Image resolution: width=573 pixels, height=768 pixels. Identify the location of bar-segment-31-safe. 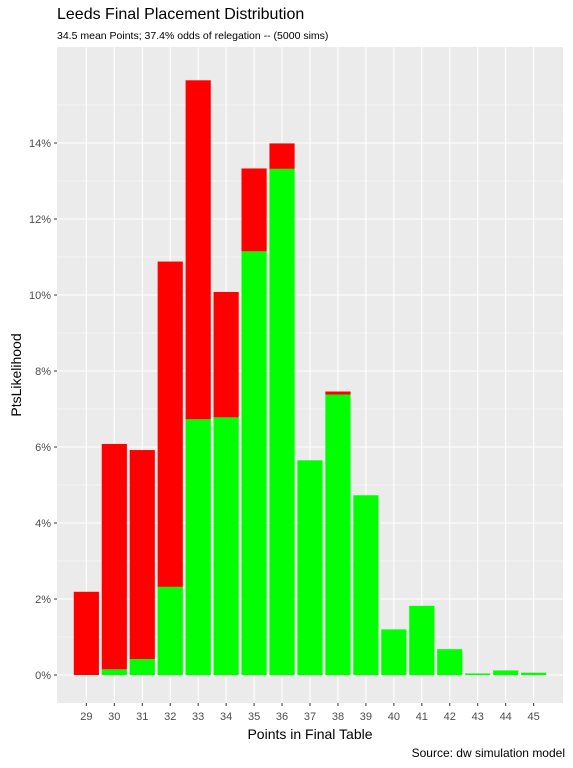
(142, 667).